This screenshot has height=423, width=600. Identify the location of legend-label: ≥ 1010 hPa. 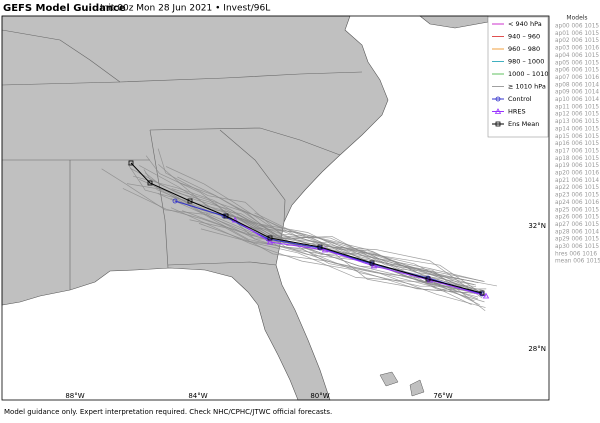
(527, 87).